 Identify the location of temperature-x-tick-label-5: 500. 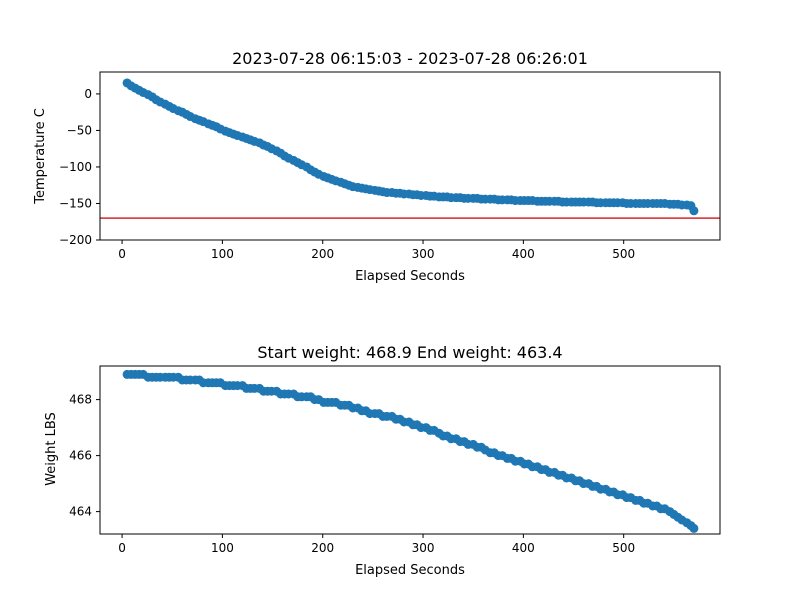
(623, 254).